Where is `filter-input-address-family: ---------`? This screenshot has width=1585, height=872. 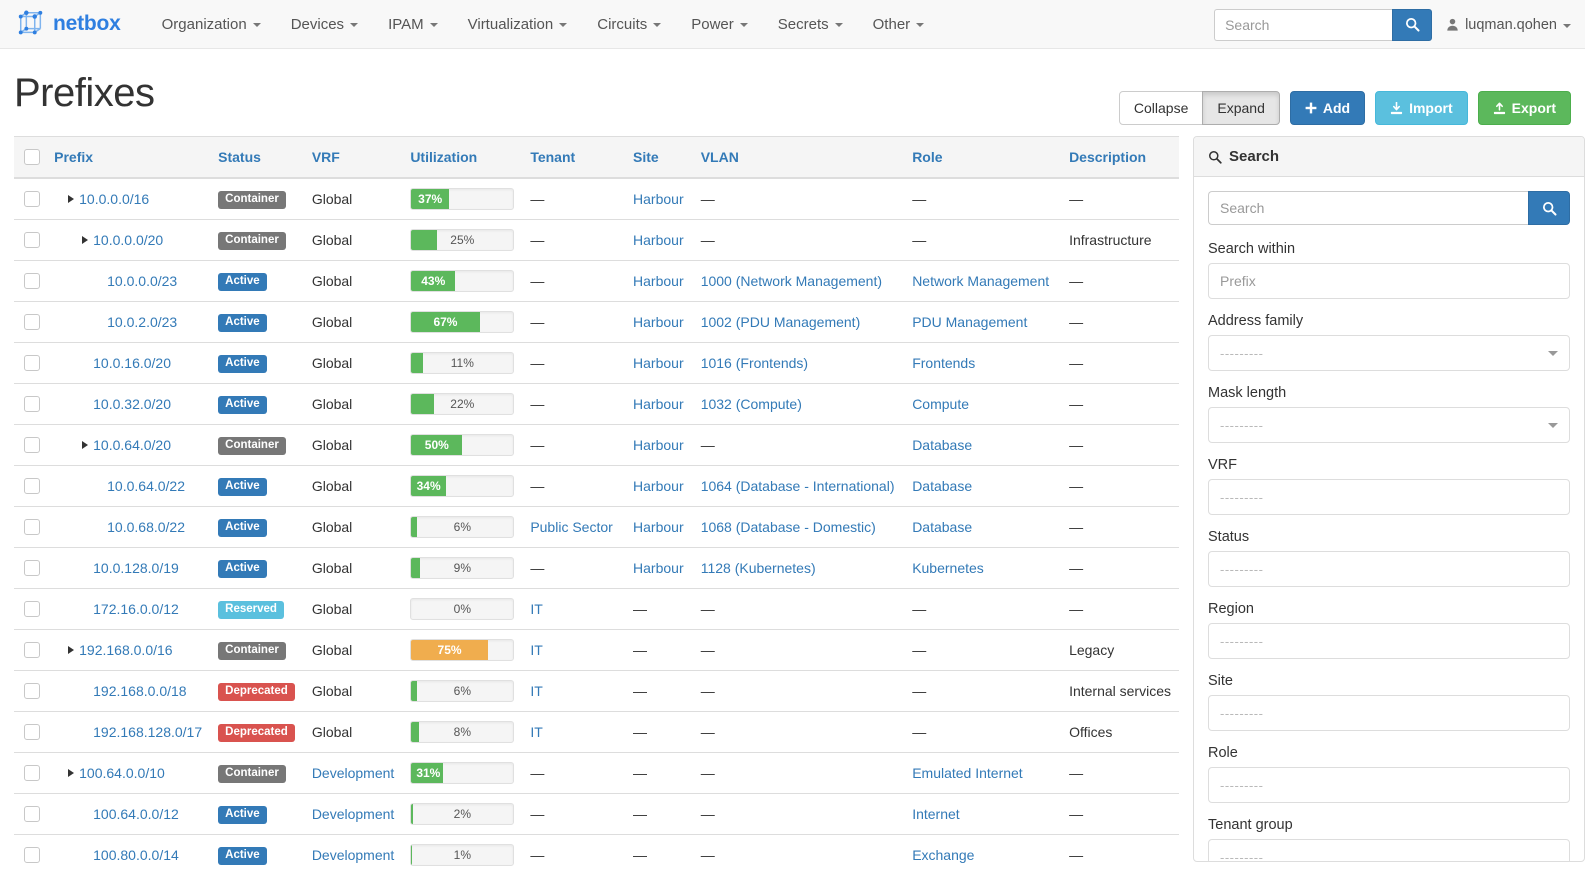 filter-input-address-family: --------- is located at coordinates (1389, 353).